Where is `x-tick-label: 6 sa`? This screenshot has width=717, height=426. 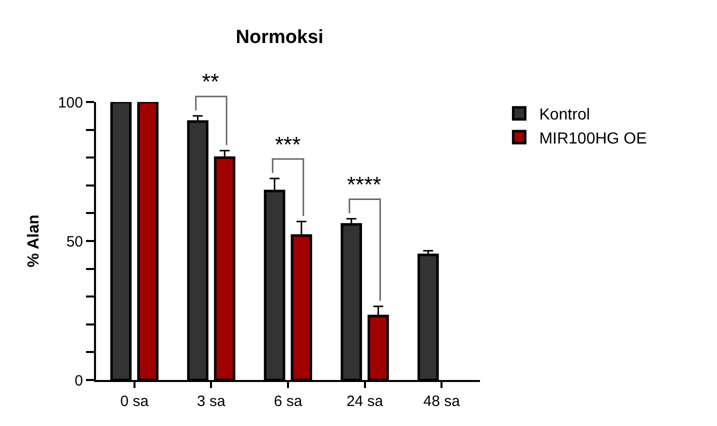
x-tick-label: 6 sa is located at coordinates (288, 401).